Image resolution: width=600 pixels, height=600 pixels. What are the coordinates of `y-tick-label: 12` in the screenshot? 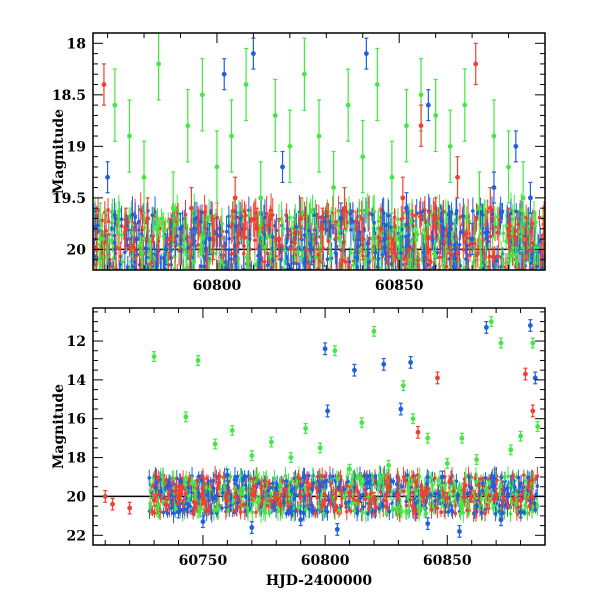 It's located at (76, 342).